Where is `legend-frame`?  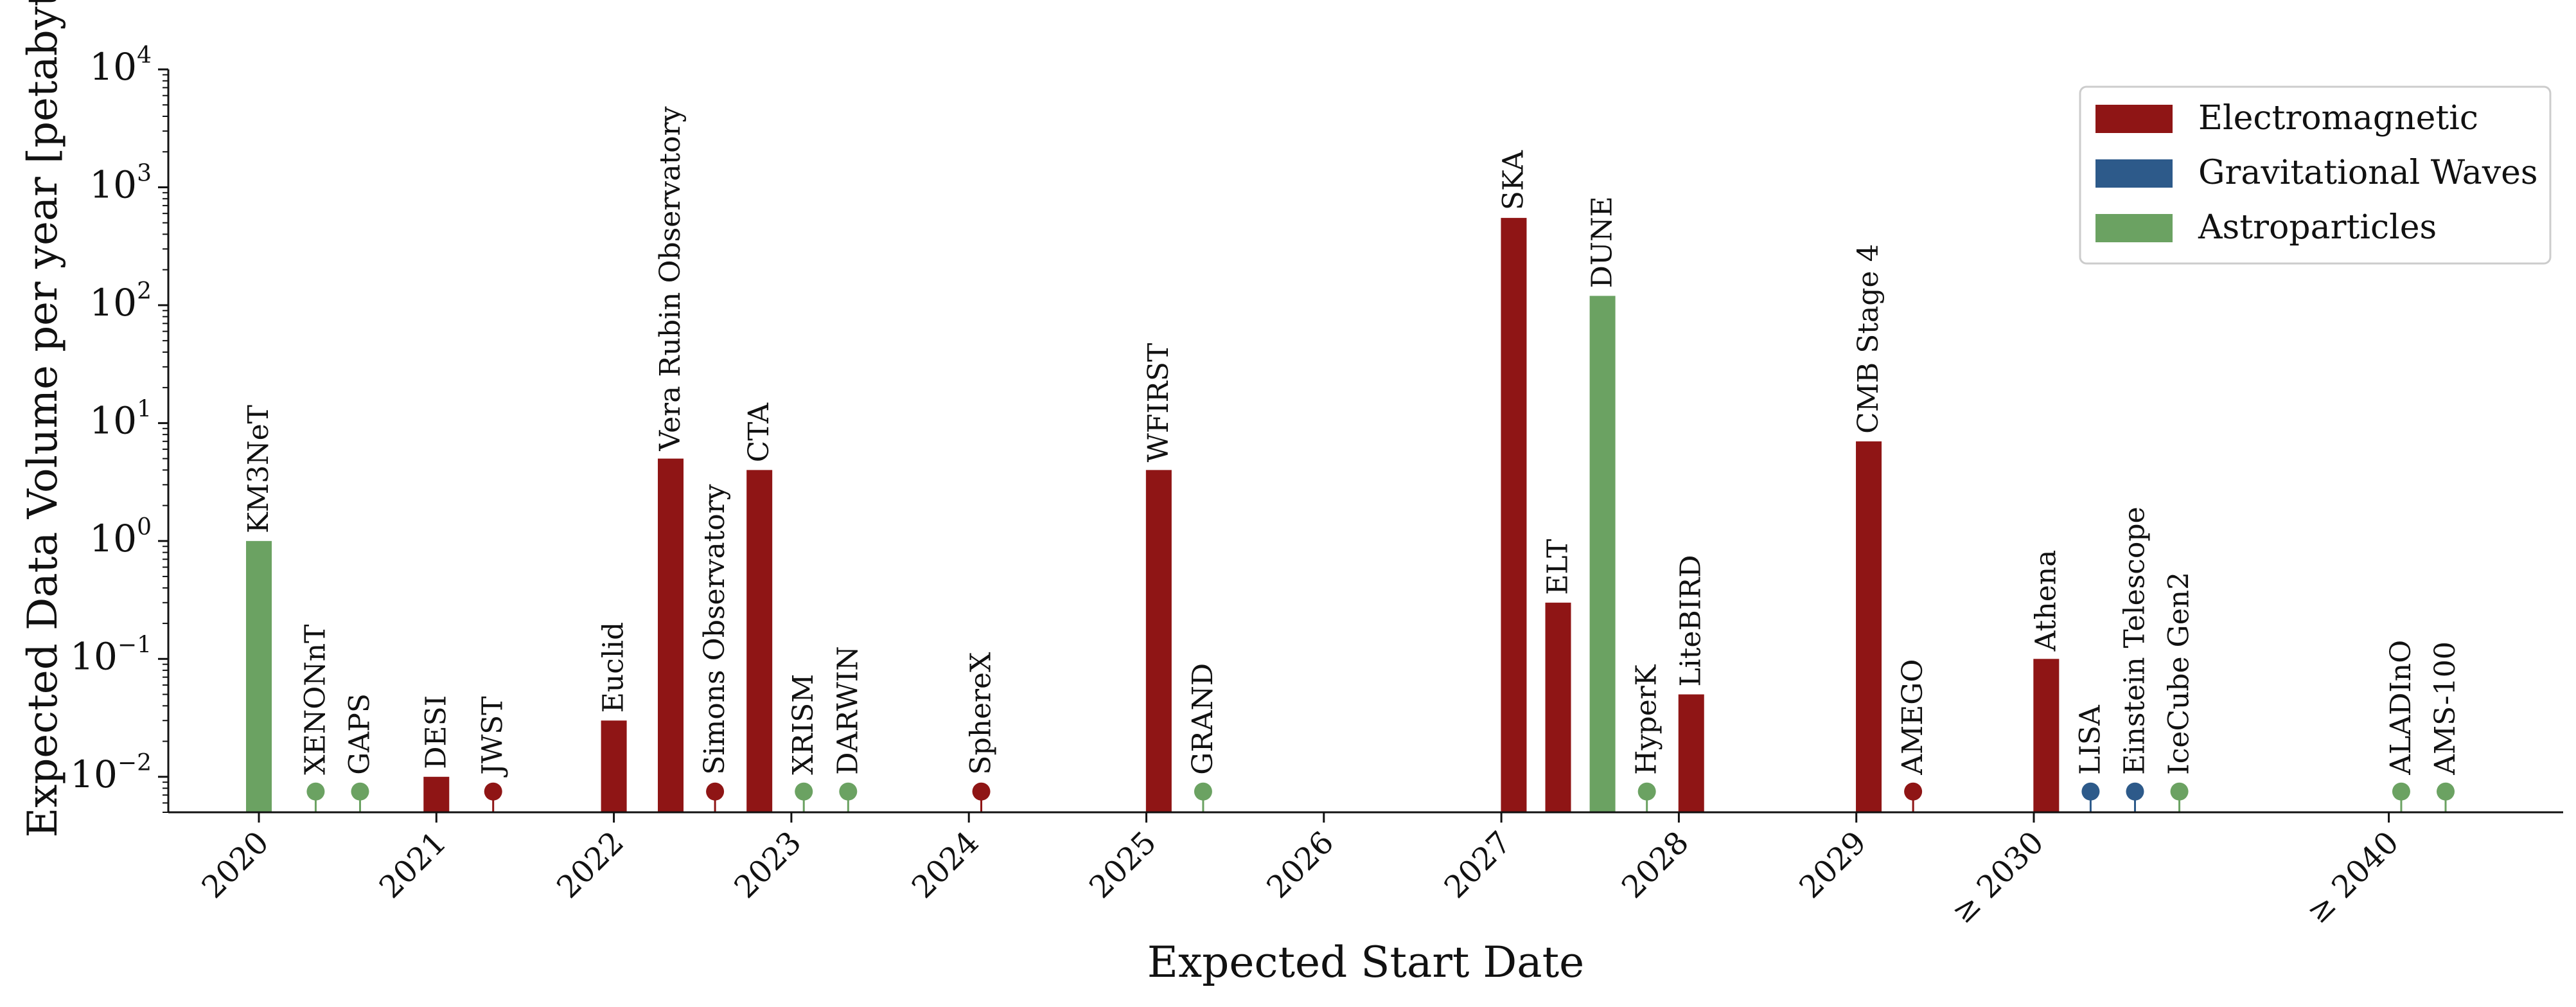 legend-frame is located at coordinates (2315, 175).